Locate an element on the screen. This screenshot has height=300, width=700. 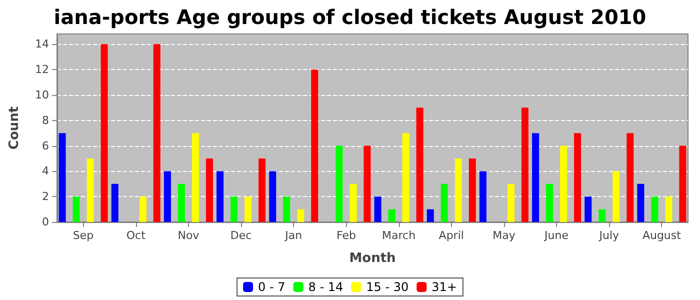
x-tick-label: Jan is located at coordinates (293, 235).